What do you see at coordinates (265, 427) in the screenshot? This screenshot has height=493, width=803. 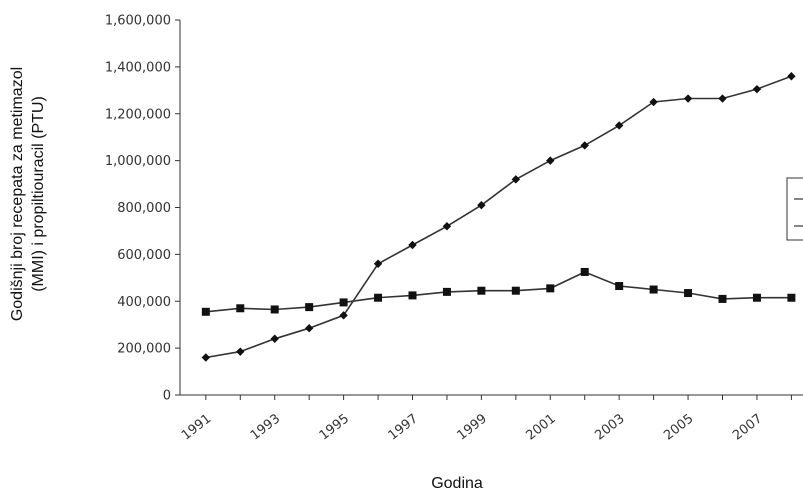 I see `x-tick-label: 1993` at bounding box center [265, 427].